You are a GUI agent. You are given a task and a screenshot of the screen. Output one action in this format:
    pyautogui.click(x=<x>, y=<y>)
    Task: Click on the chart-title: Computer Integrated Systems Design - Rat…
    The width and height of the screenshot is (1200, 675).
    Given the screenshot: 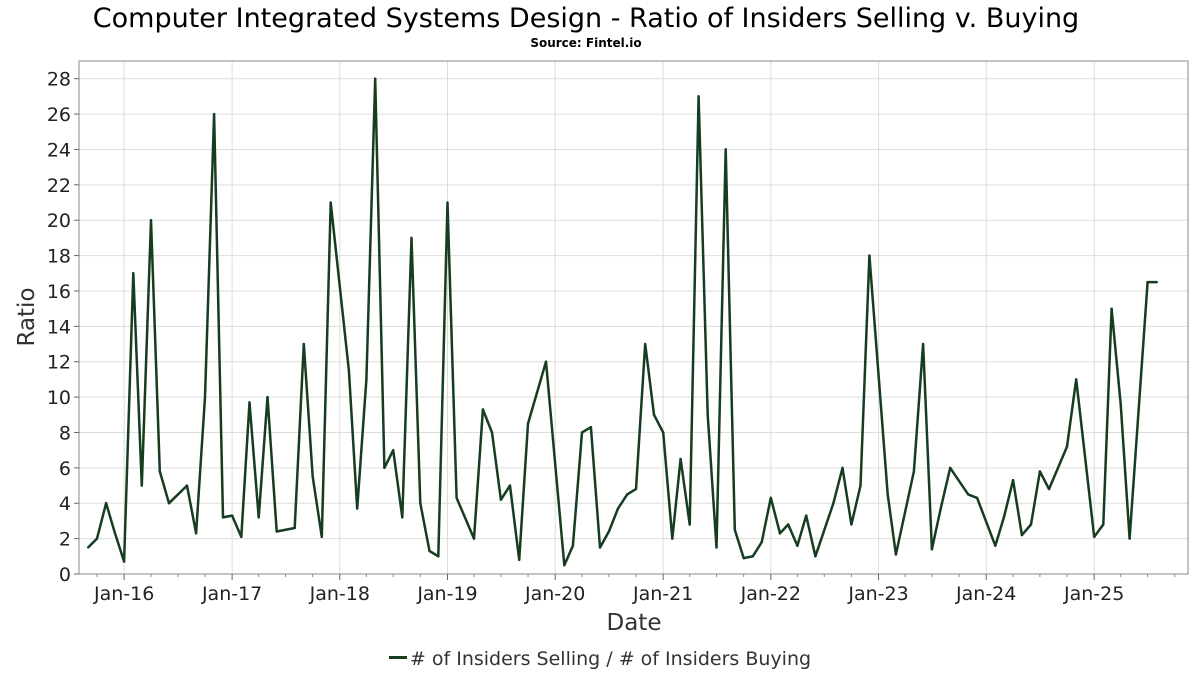 What is the action you would take?
    pyautogui.click(x=586, y=18)
    